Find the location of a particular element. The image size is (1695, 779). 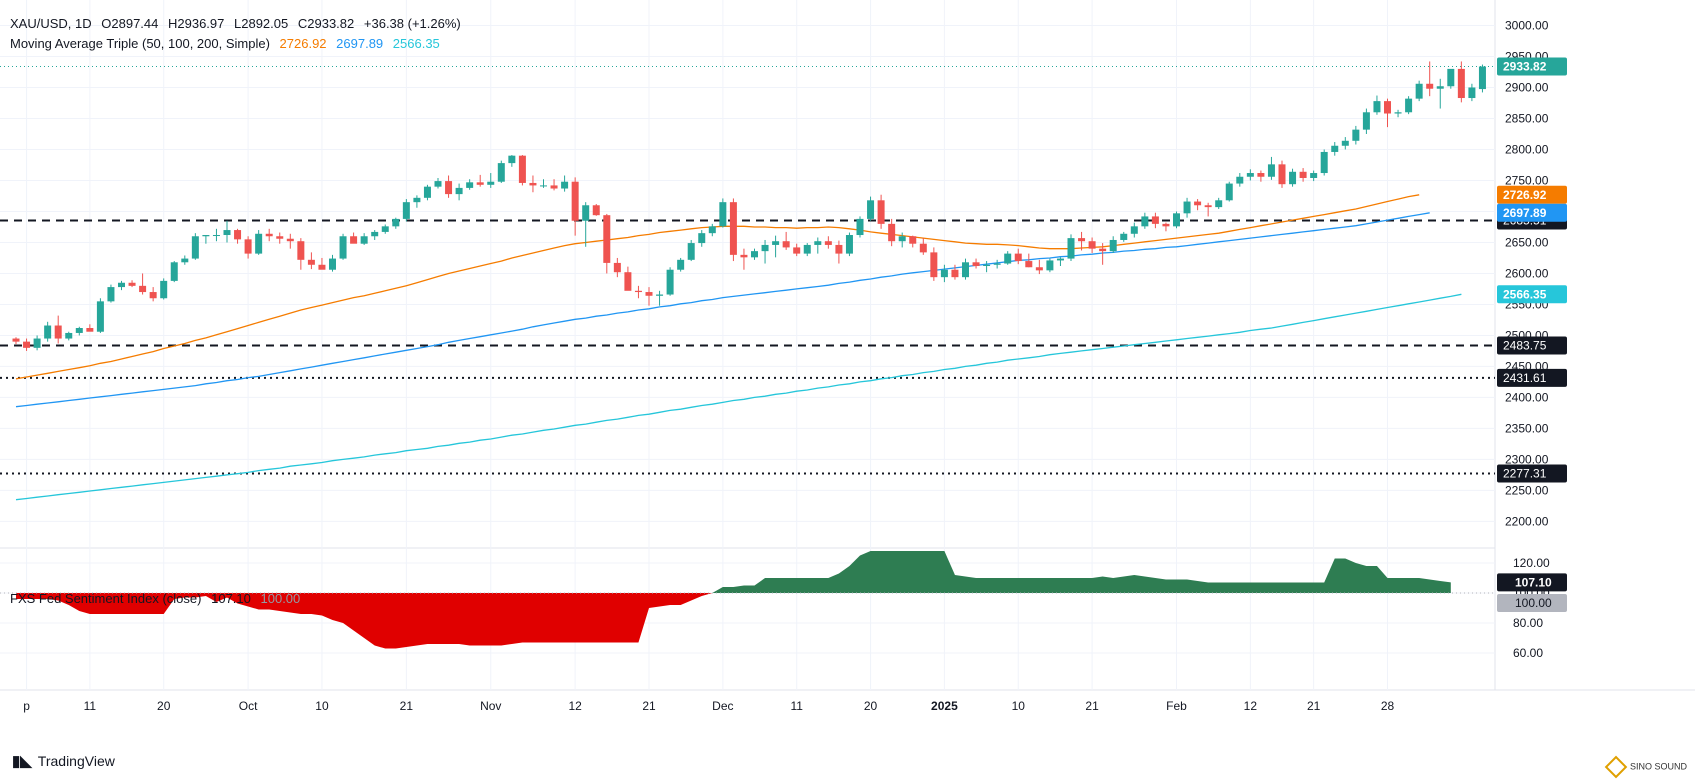

time-tick-label: 12 is located at coordinates (1251, 706).